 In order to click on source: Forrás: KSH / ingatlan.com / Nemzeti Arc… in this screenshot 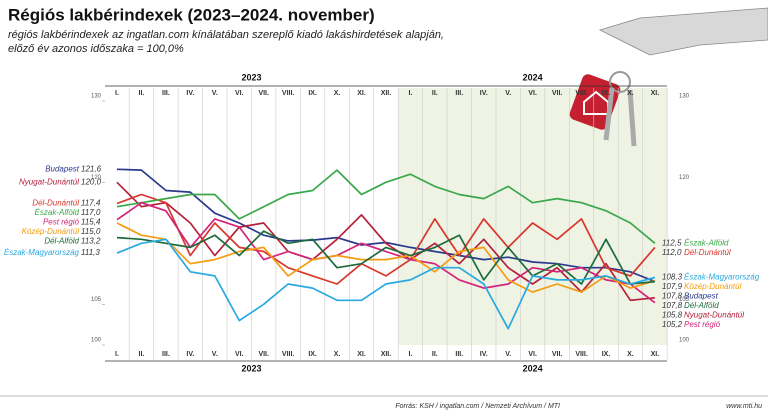, I will do `click(477, 406)`.